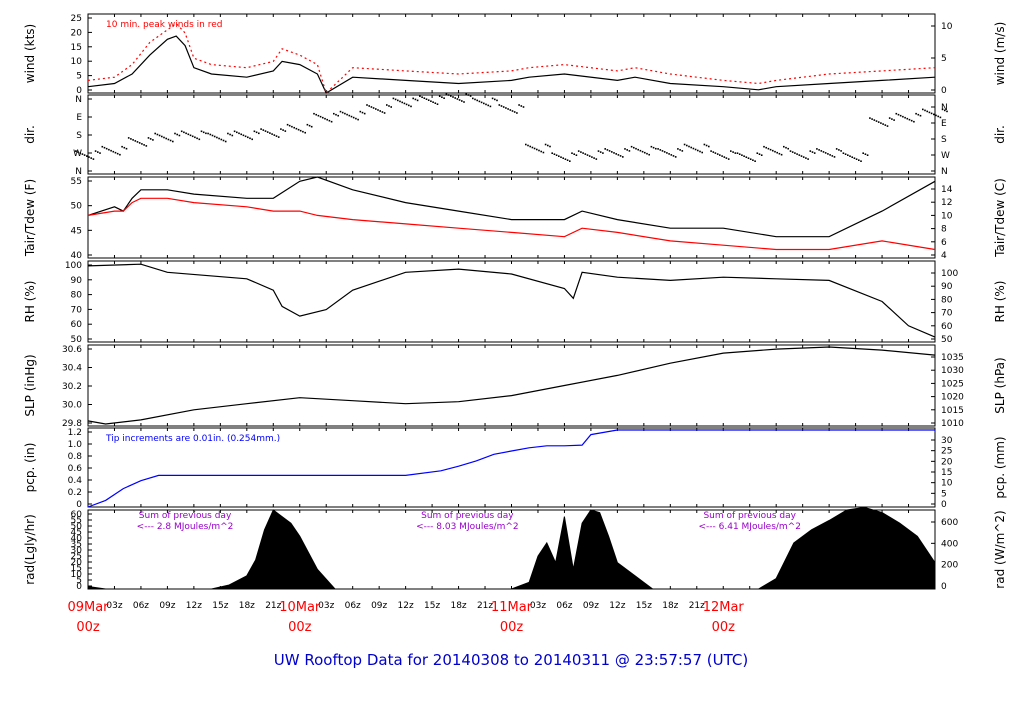 This screenshot has width=1024, height=704. I want to click on left-tick-label: N, so click(78, 100).